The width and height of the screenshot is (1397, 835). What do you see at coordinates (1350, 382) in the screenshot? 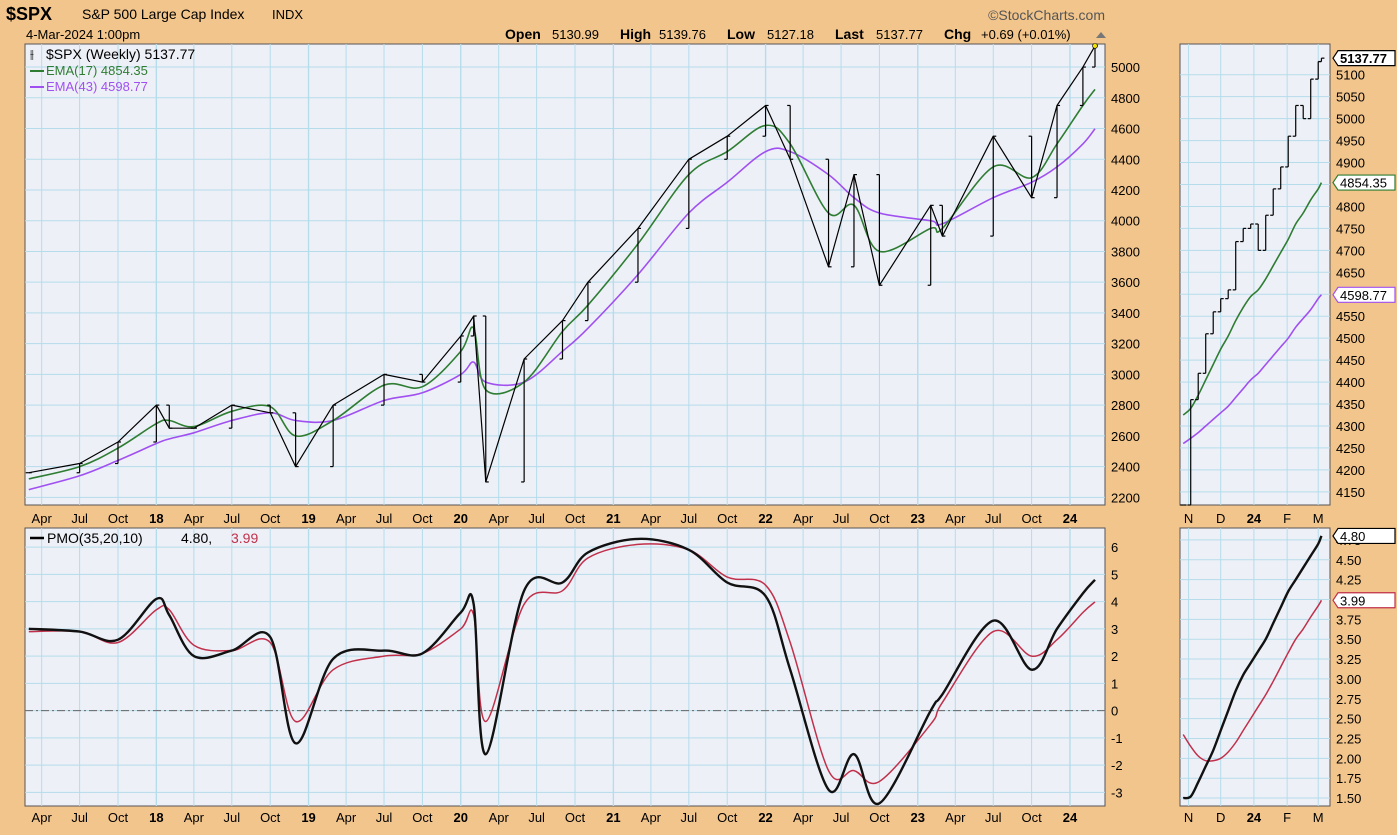
I see `price-zoom-y-tick-label: 4400` at bounding box center [1350, 382].